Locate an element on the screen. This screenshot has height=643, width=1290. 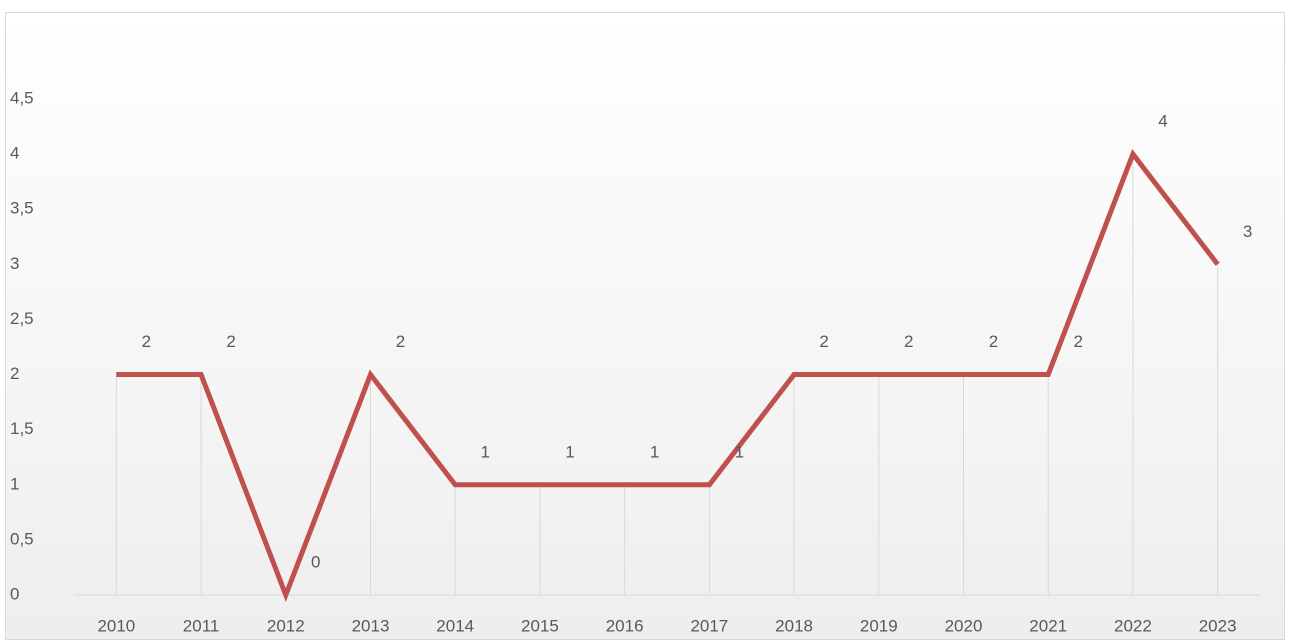
x-tick-label: 2023 is located at coordinates (1218, 625).